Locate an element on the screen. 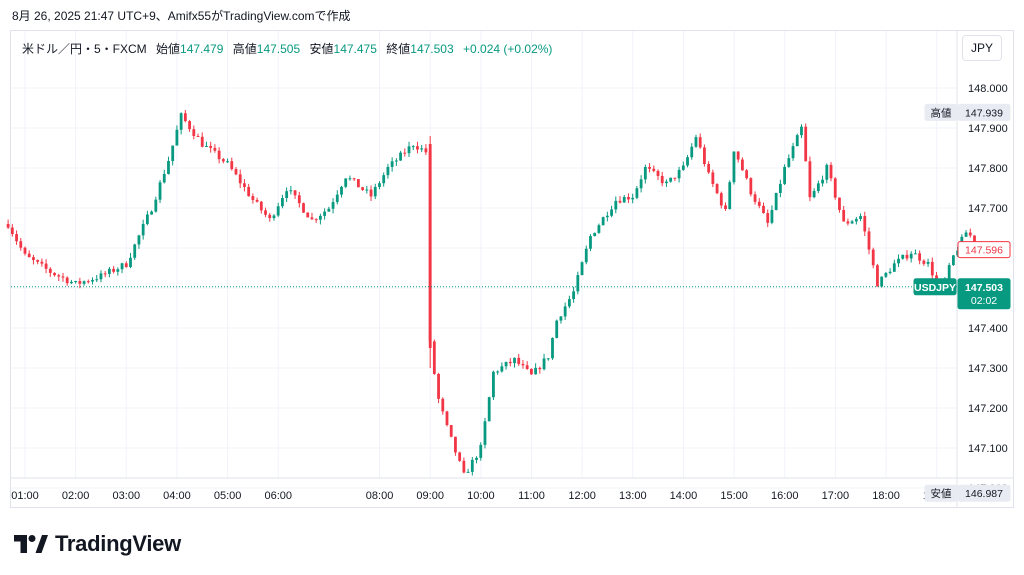  x-tick-label: 17:00 is located at coordinates (836, 496).